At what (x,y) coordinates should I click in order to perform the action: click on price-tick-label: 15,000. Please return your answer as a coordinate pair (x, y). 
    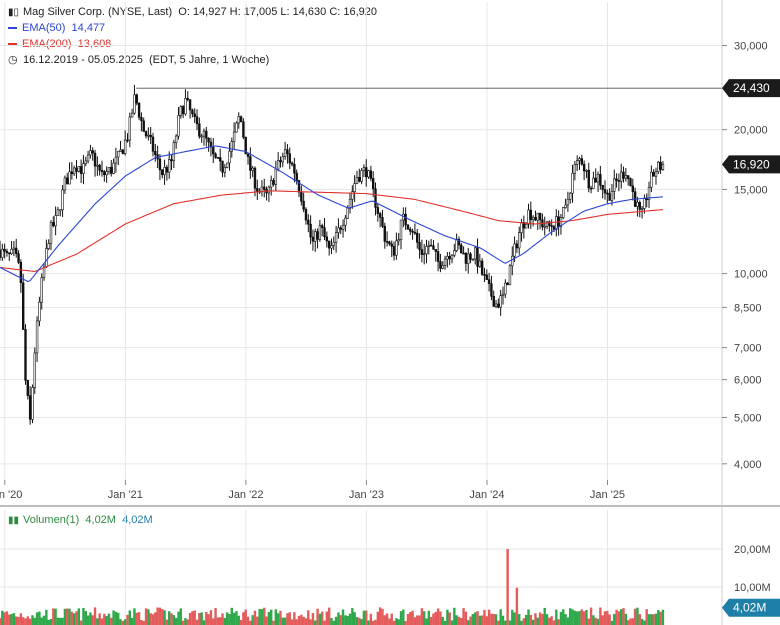
    Looking at the image, I should click on (751, 190).